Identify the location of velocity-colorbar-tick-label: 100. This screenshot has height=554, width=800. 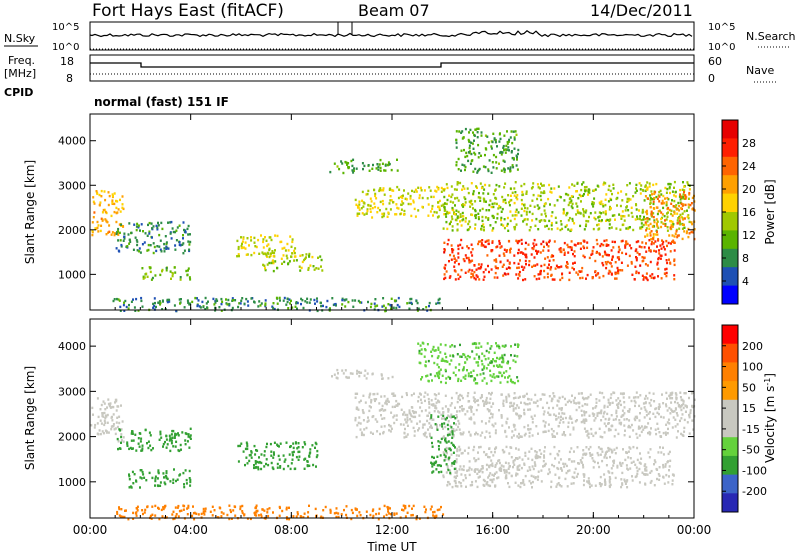
(752, 367).